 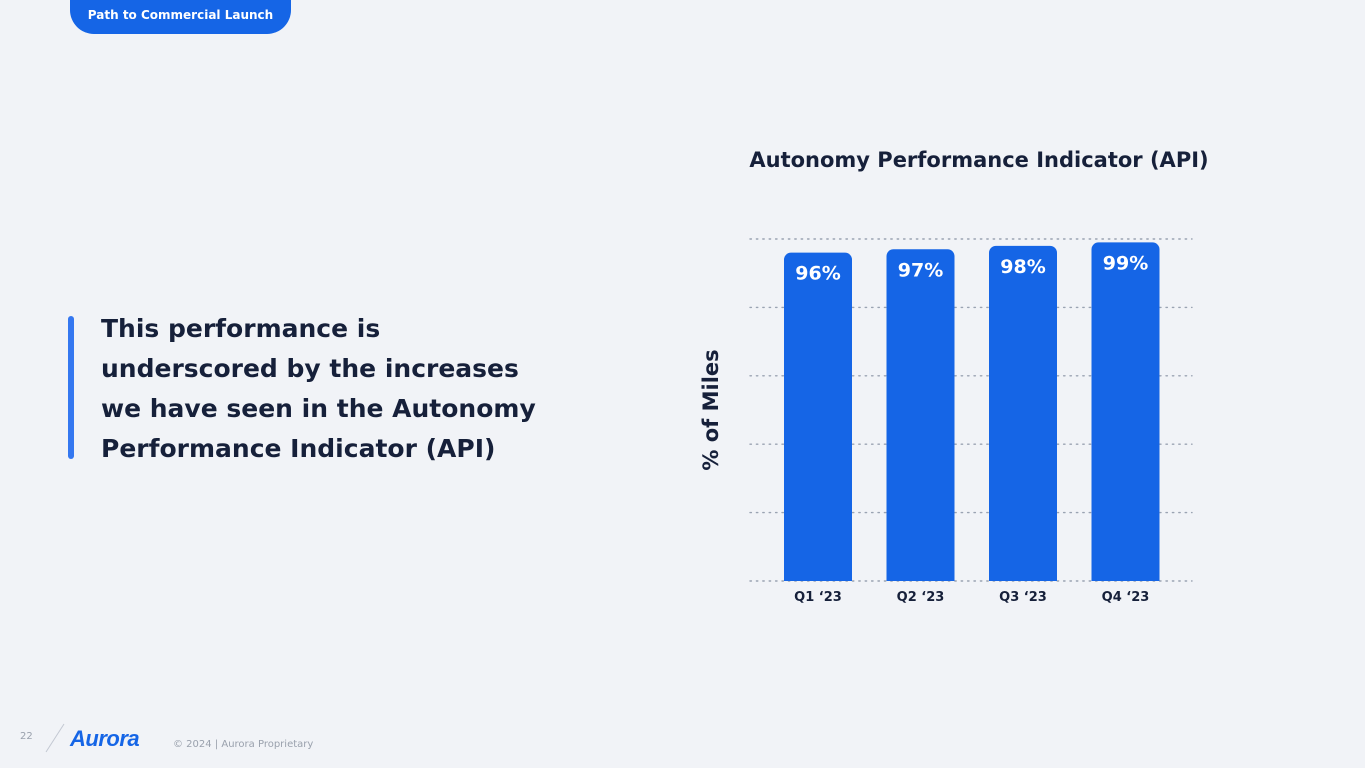 I want to click on data-label: 97%, so click(x=920, y=270).